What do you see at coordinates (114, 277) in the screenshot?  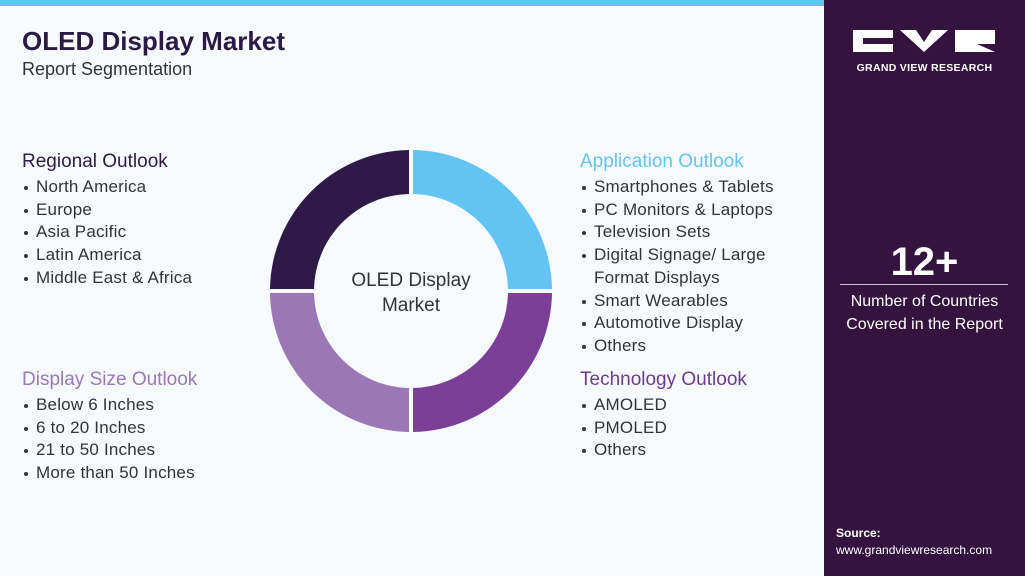 I see `item-text: Middle East & Africa` at bounding box center [114, 277].